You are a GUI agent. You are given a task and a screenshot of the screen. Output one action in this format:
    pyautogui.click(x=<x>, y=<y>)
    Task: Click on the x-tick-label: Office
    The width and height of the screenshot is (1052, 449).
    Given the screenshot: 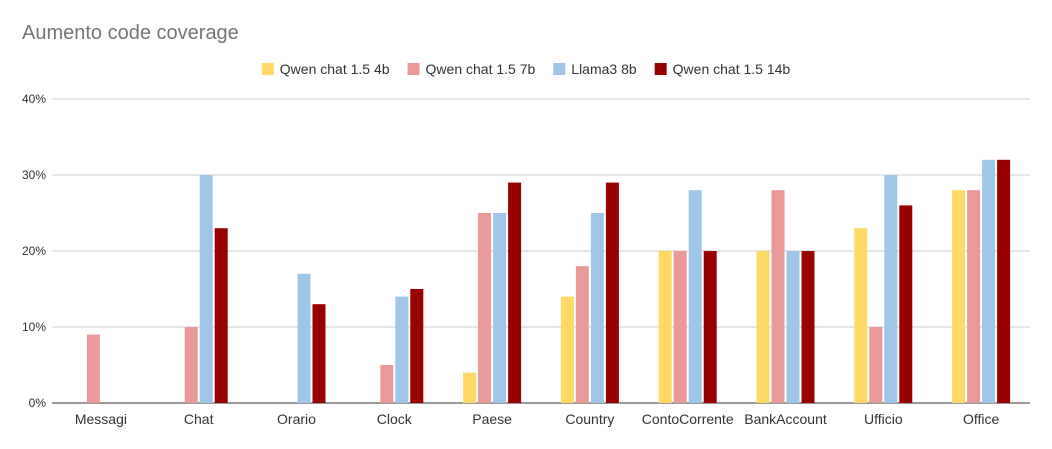 What is the action you would take?
    pyautogui.click(x=981, y=419)
    